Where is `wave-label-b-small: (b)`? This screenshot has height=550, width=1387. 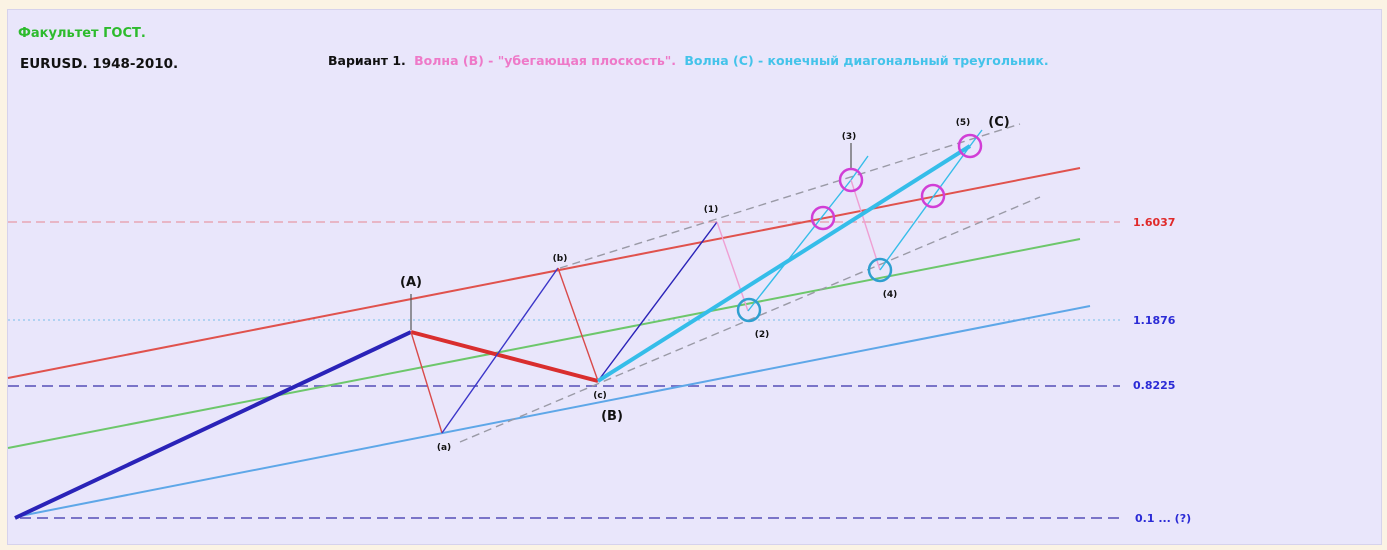
wave-label-b-small: (b) is located at coordinates (560, 259).